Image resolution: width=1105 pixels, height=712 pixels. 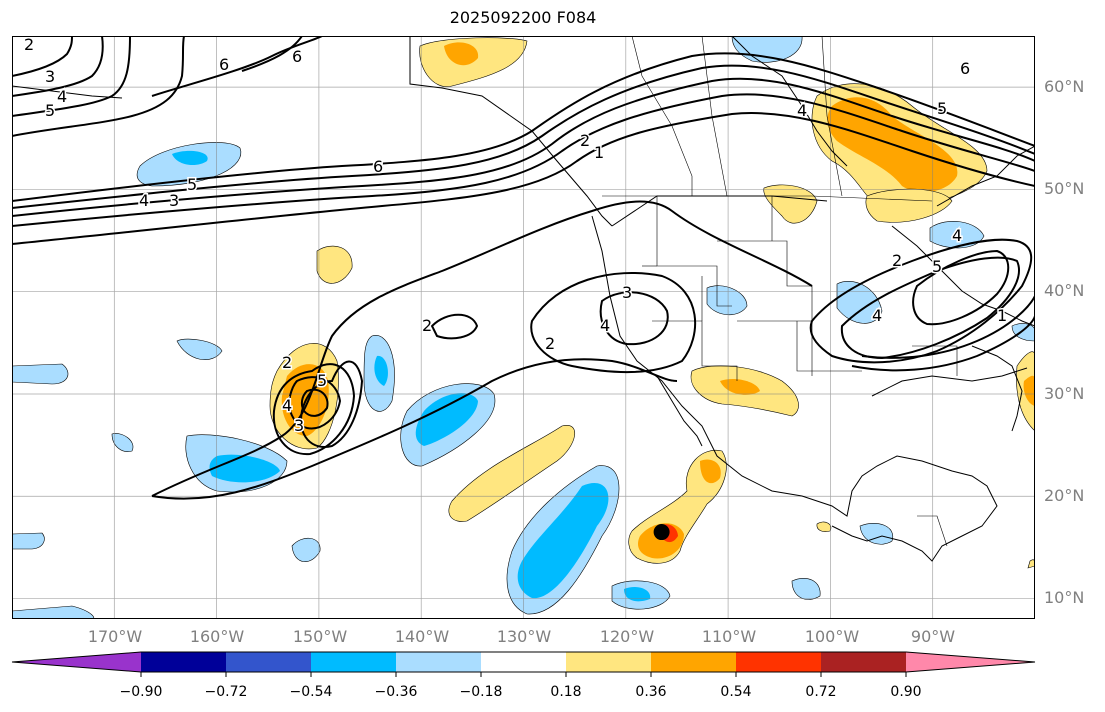 What do you see at coordinates (1064, 495) in the screenshot?
I see `lat-label-20n: 20°N` at bounding box center [1064, 495].